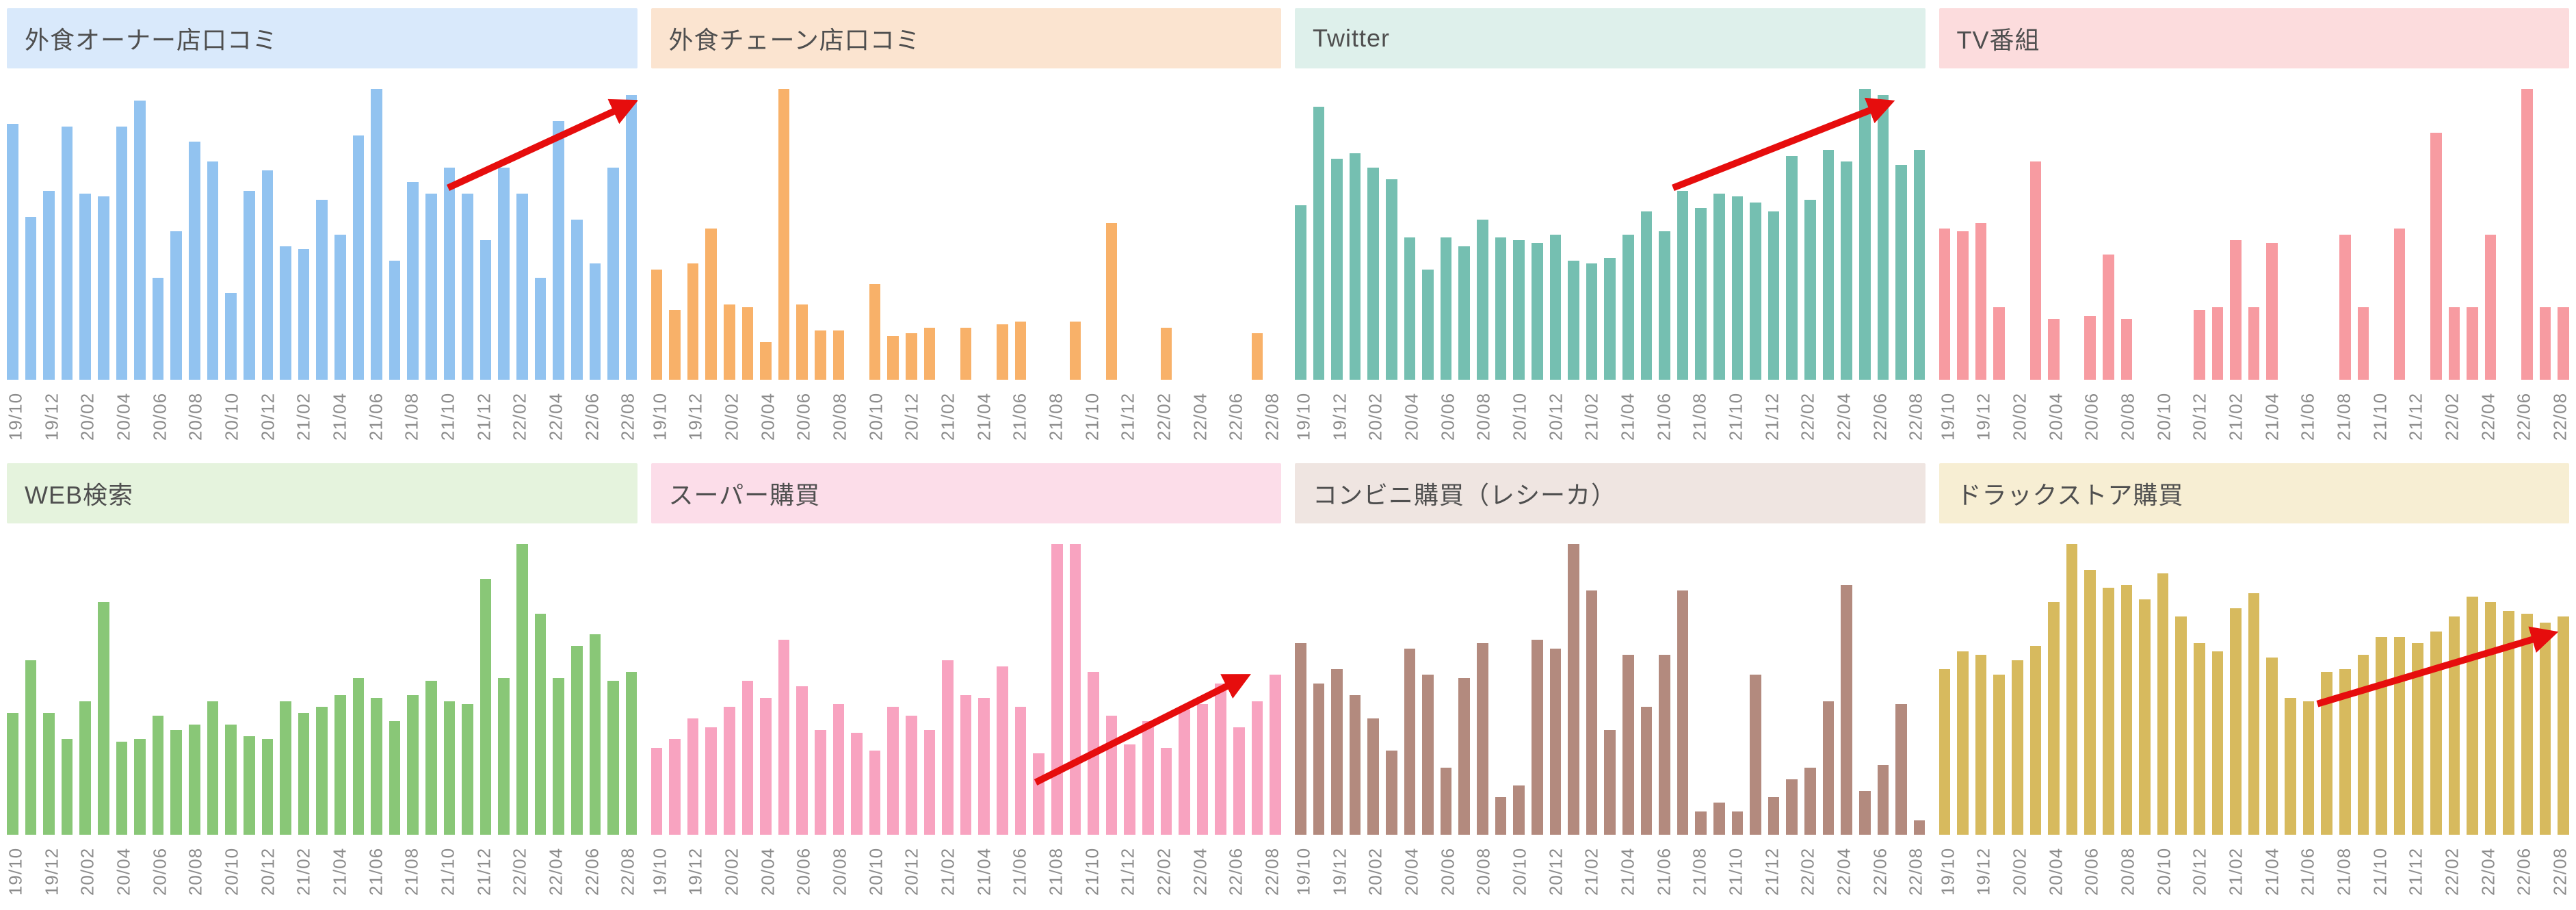 The width and height of the screenshot is (2576, 910). I want to click on bar-21/10, so click(1737, 823).